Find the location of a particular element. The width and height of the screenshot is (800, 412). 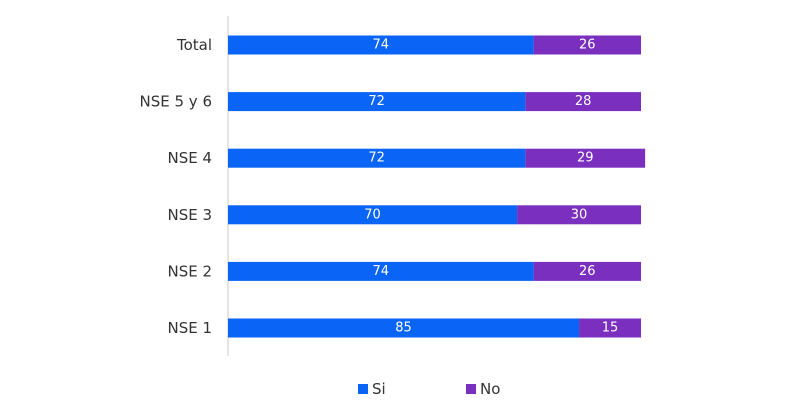

bar-nse-4-no is located at coordinates (585, 158).